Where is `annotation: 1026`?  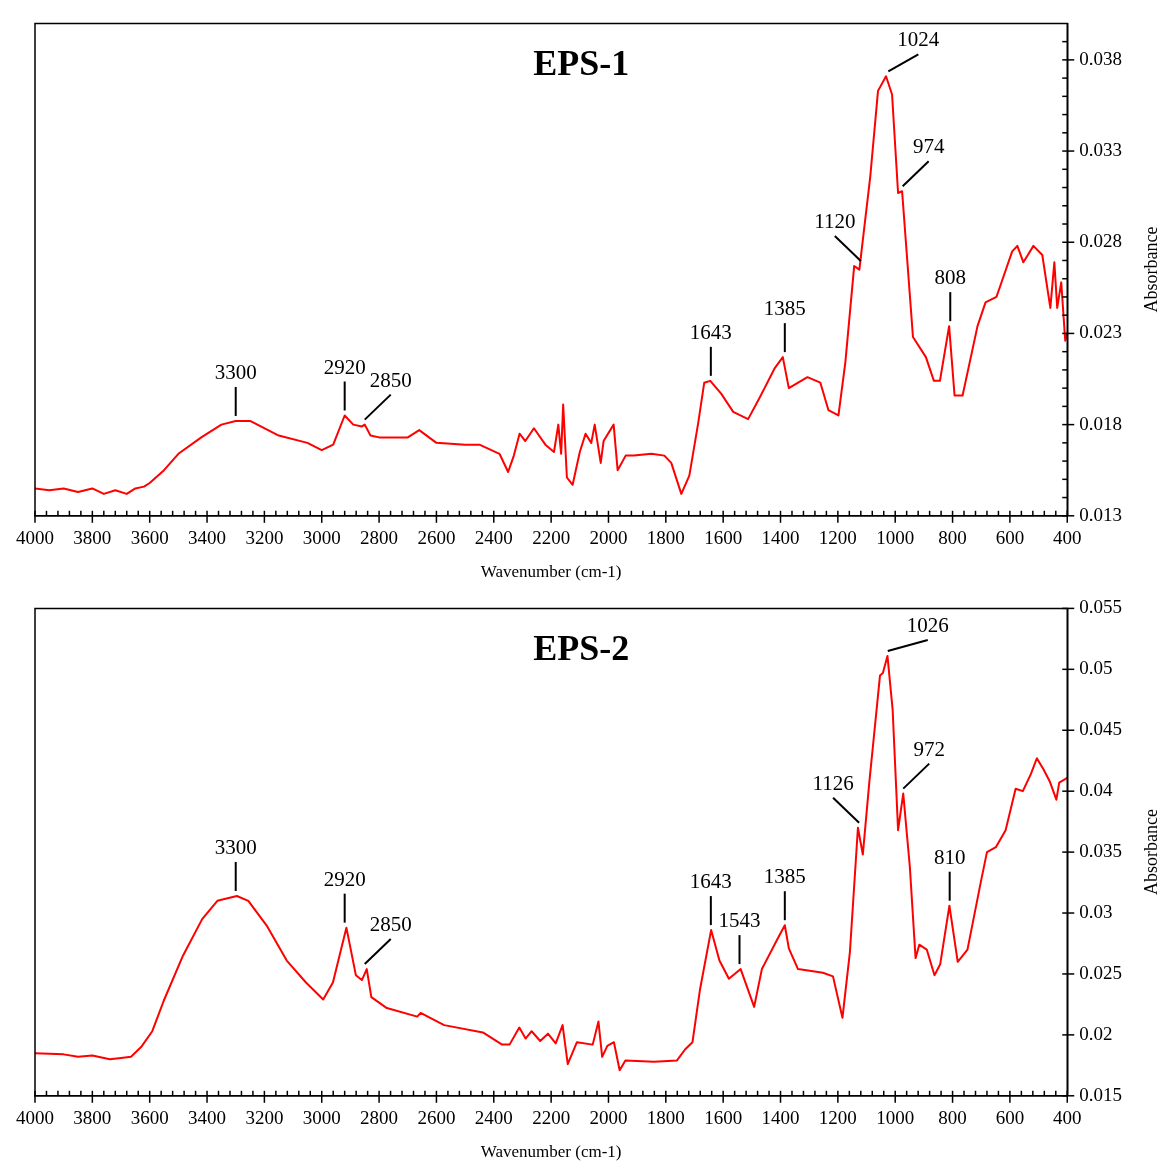
annotation: 1026 is located at coordinates (927, 624).